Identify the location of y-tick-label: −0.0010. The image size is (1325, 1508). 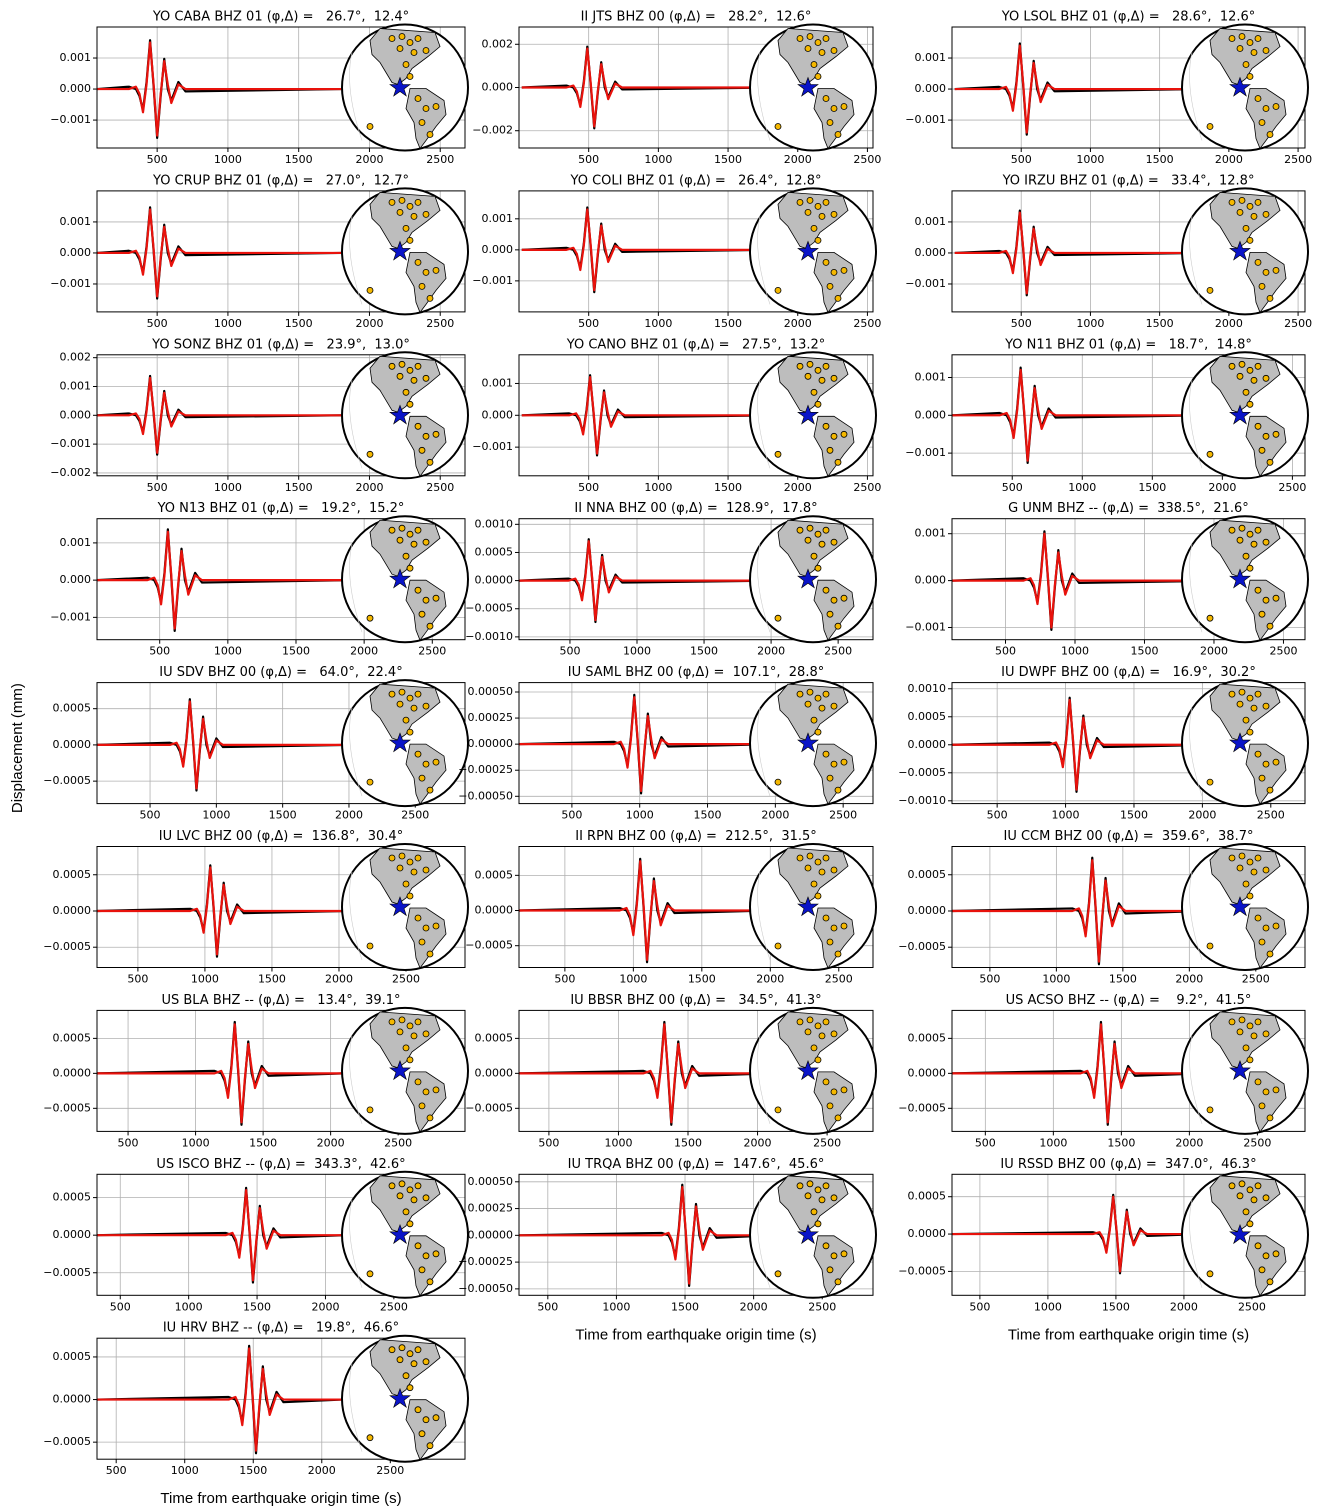
(489, 636).